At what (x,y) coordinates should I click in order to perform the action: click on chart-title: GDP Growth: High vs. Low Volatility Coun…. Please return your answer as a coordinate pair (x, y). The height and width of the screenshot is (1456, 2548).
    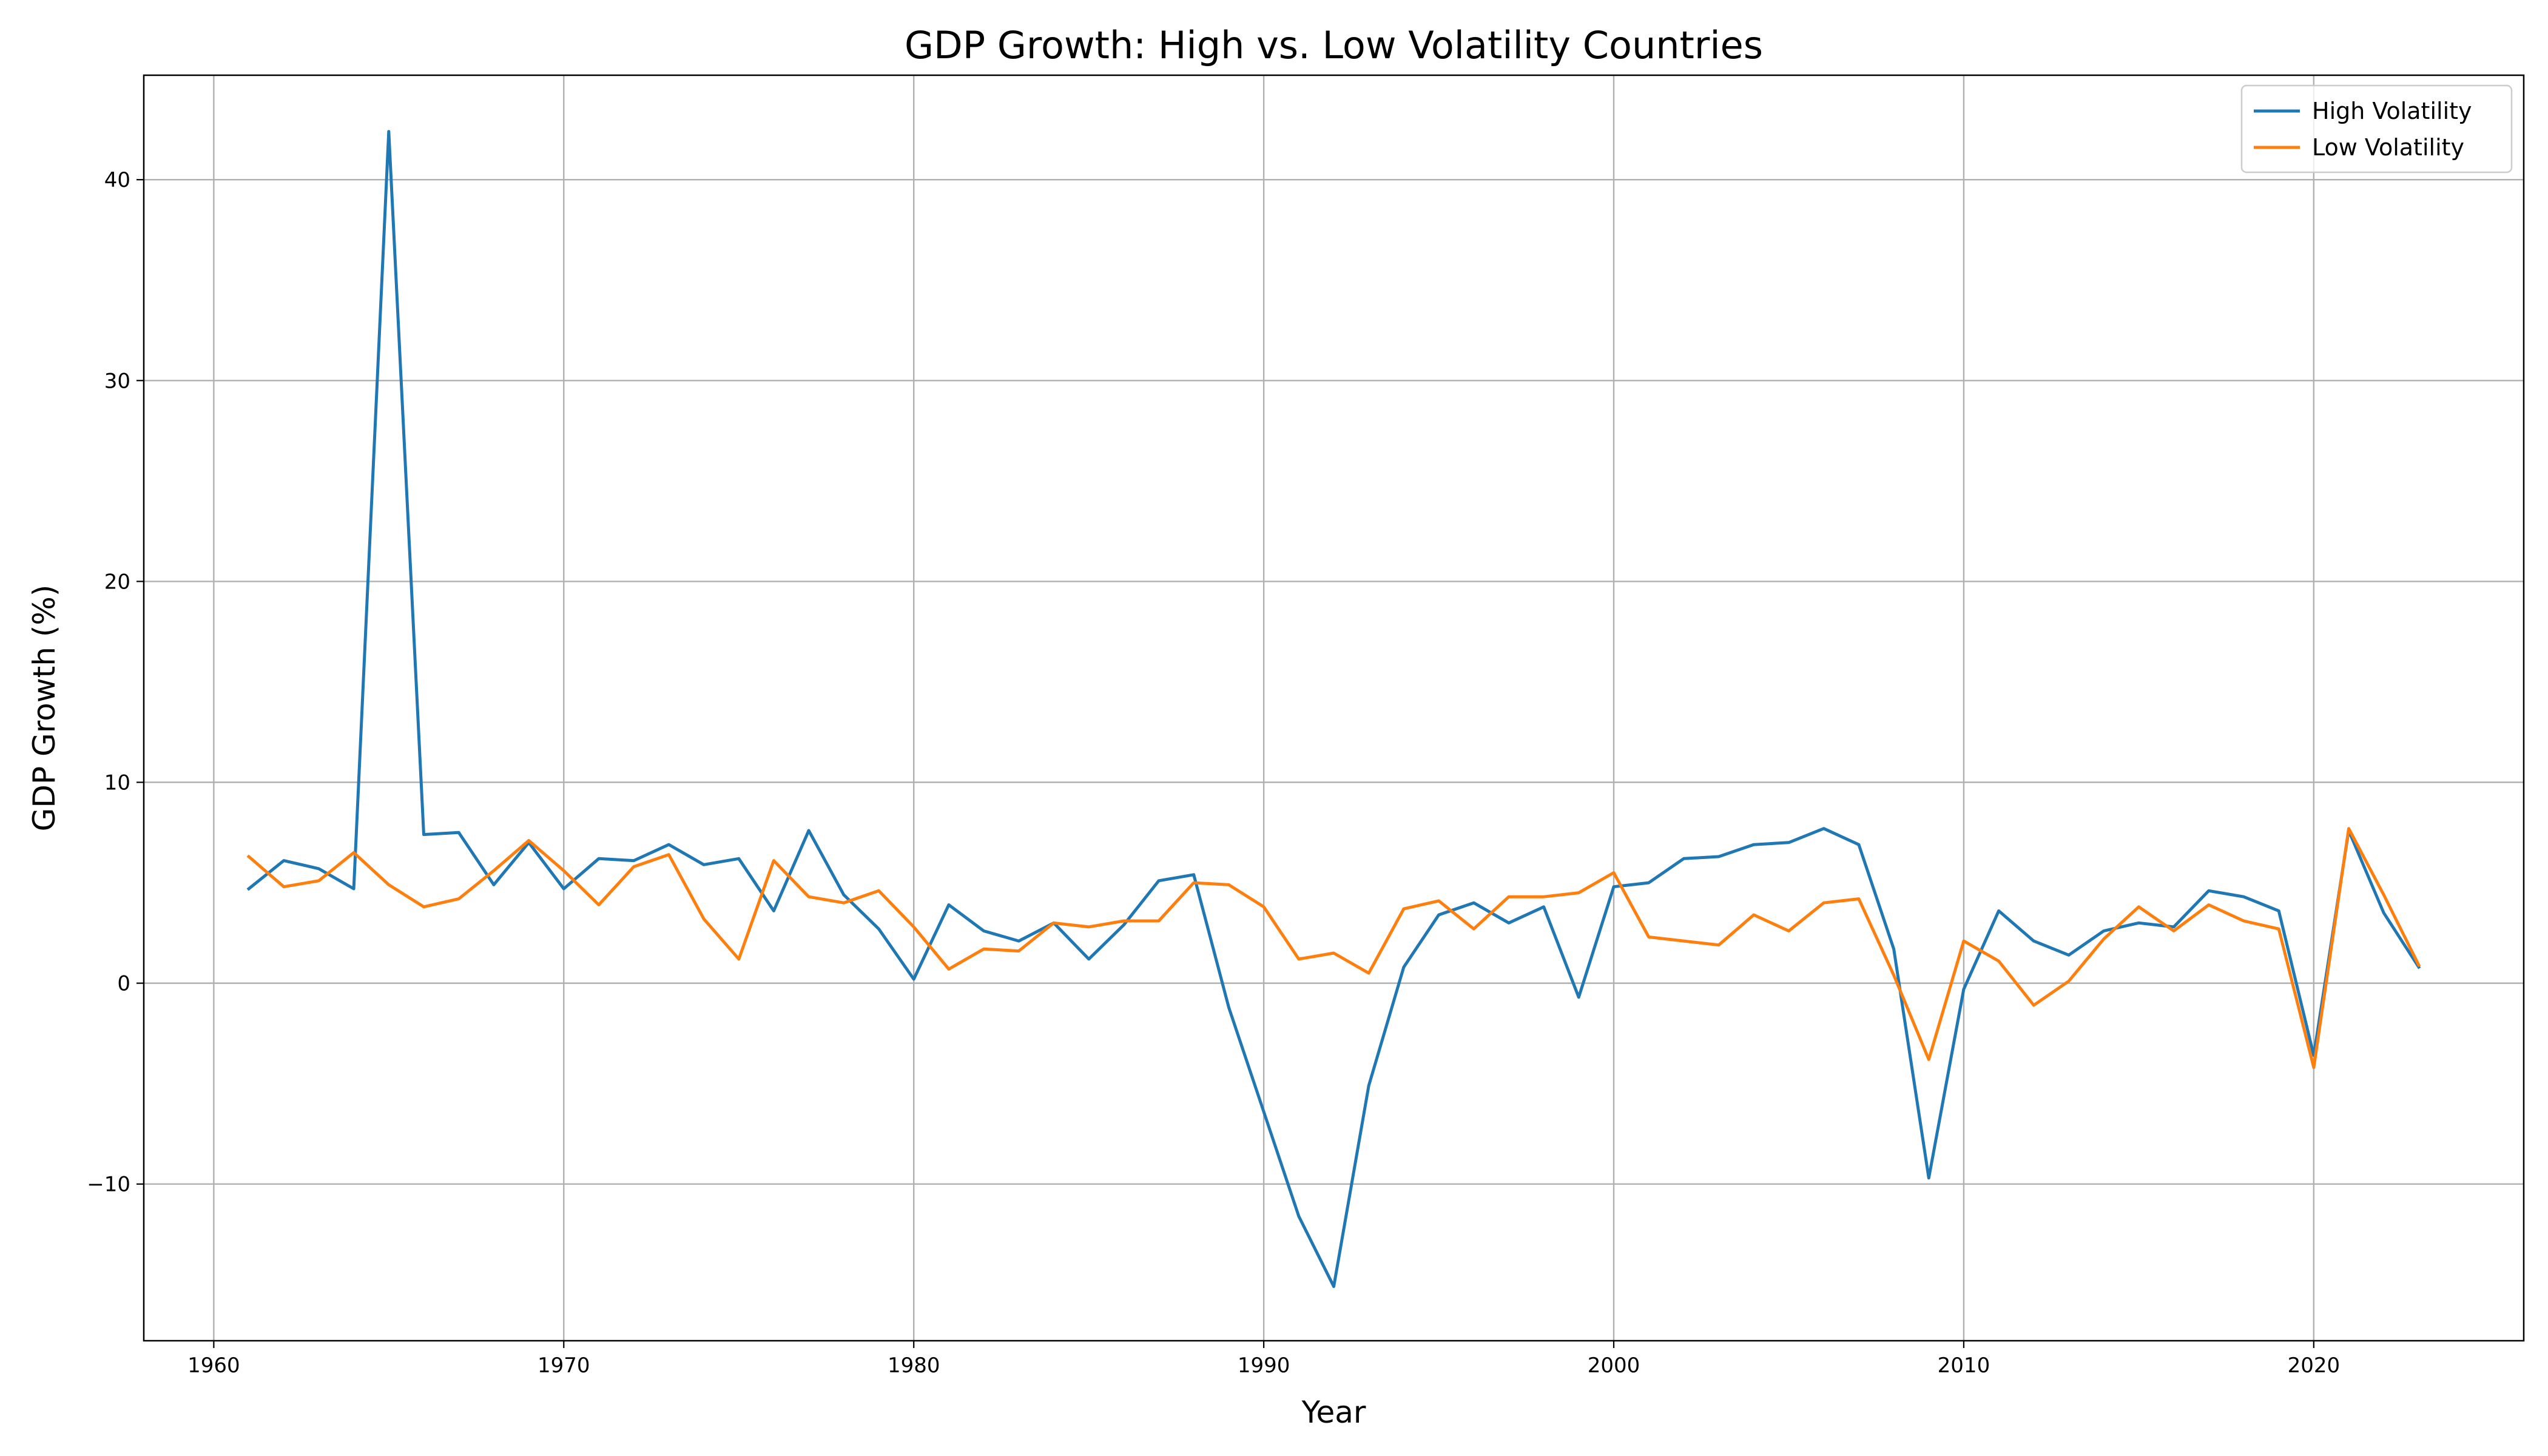
    Looking at the image, I should click on (1334, 45).